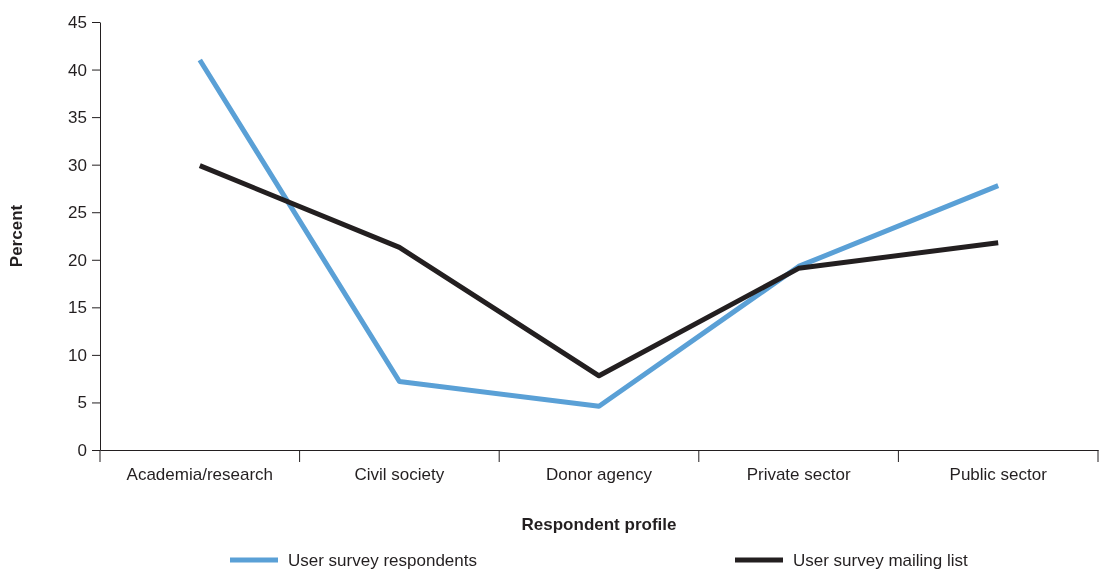  What do you see at coordinates (881, 560) in the screenshot?
I see `legend-label: User survey mailing list` at bounding box center [881, 560].